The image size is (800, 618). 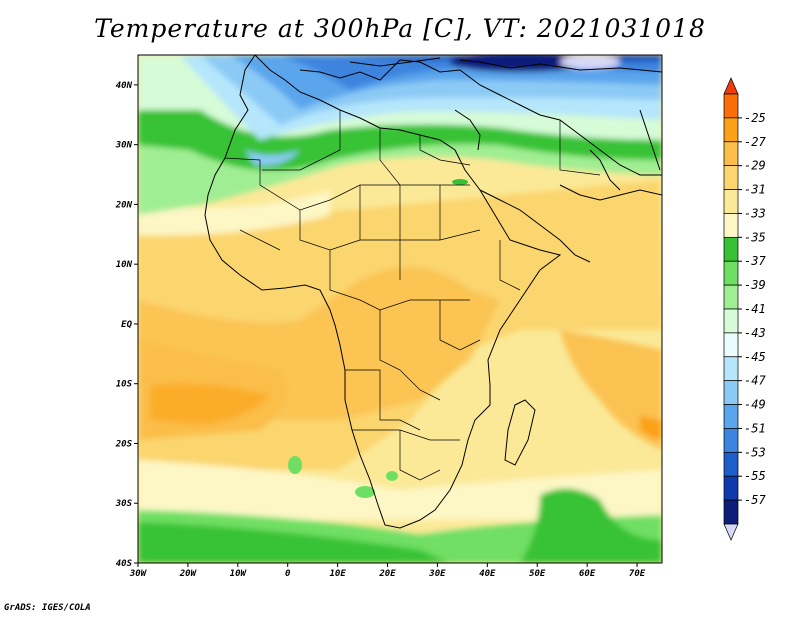 What do you see at coordinates (239, 574) in the screenshot?
I see `lon-tick-label: 10W` at bounding box center [239, 574].